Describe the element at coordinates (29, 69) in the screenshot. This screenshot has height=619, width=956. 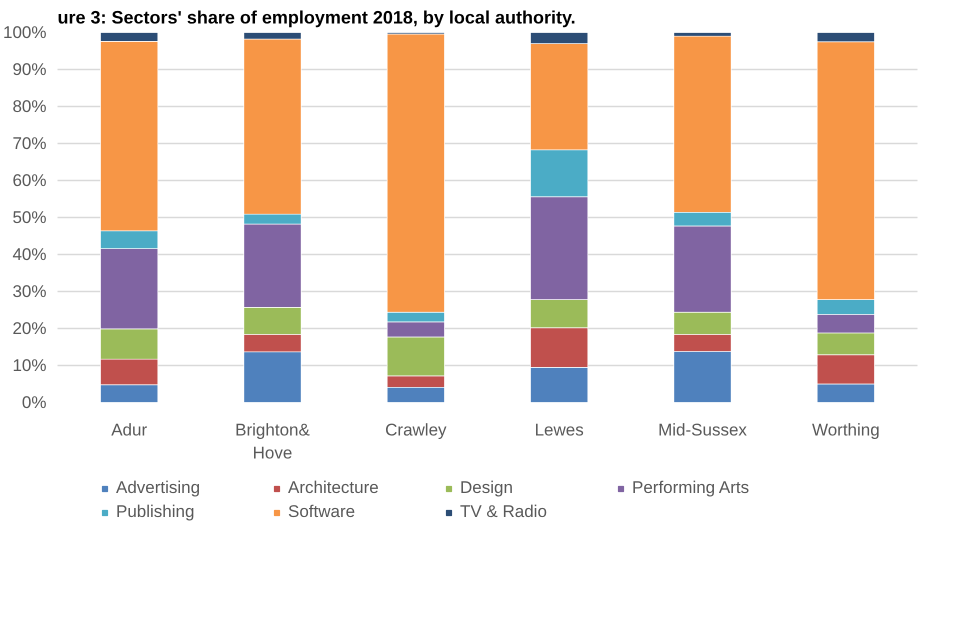
I see `y-tick-label: 90%` at that location.